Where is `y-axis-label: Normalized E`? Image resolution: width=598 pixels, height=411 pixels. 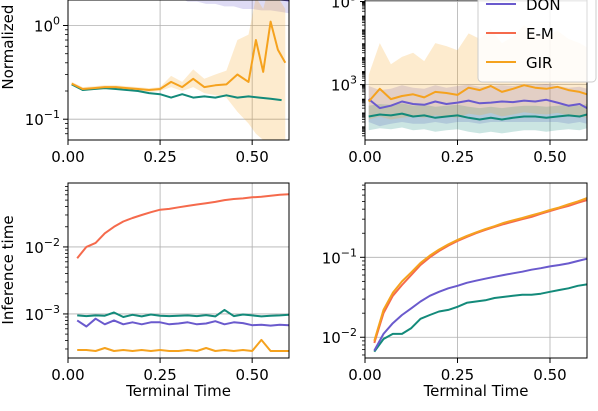 y-axis-label: Normalized E is located at coordinates (8, 45).